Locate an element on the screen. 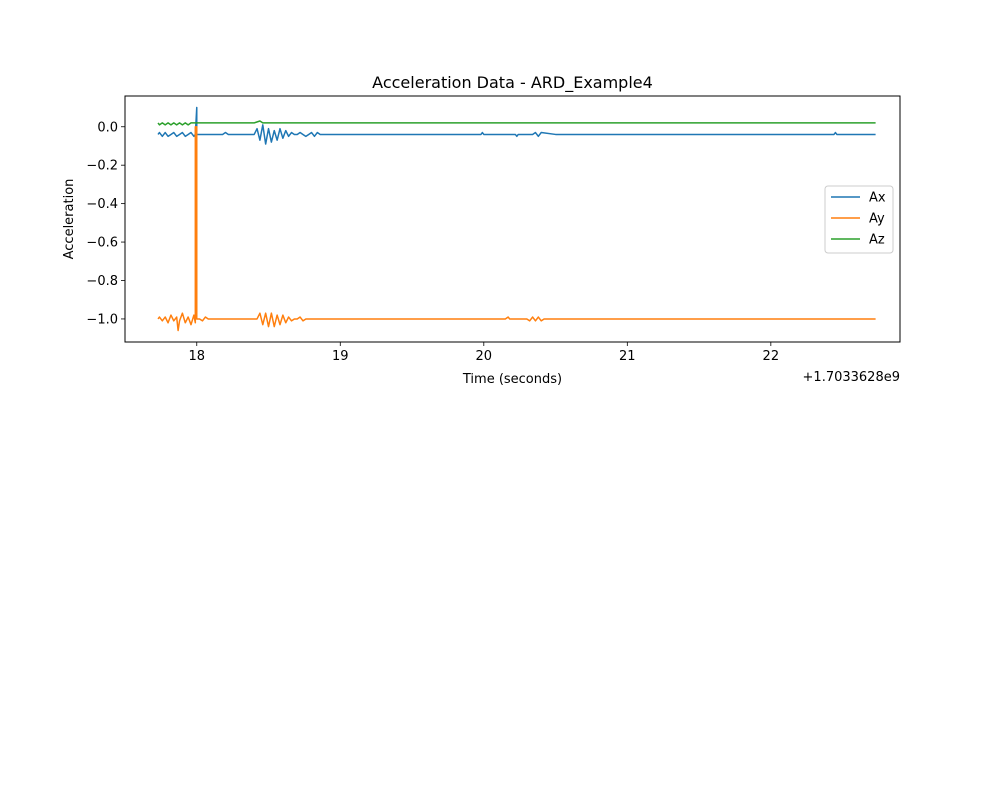 This screenshot has width=1000, height=800. x-axis-offset-label: +1.7033628e9 is located at coordinates (851, 377).